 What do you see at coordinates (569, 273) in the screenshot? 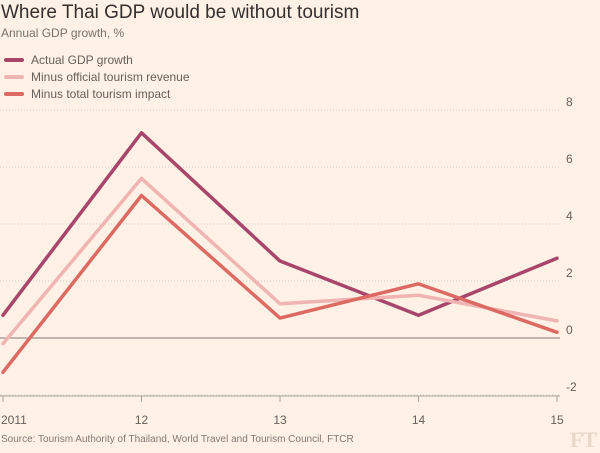
I see `y-tick-label: 2` at bounding box center [569, 273].